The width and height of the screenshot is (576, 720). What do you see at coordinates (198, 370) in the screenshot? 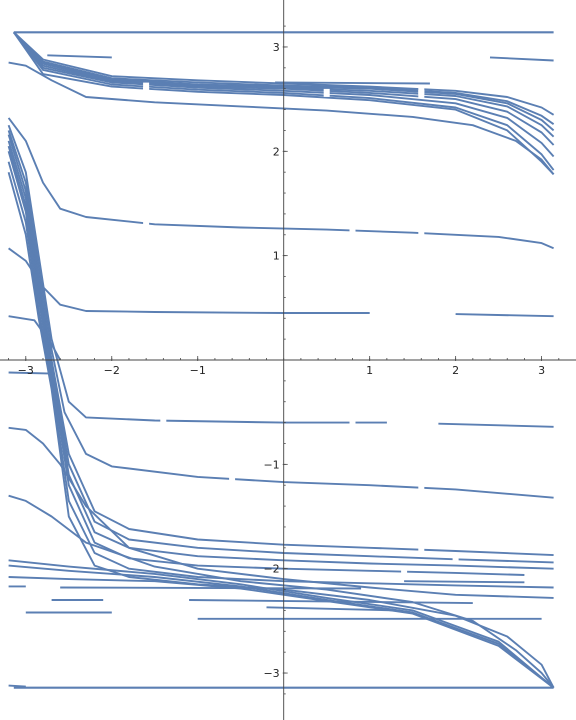
I see `x-tick-label: −1` at bounding box center [198, 370].